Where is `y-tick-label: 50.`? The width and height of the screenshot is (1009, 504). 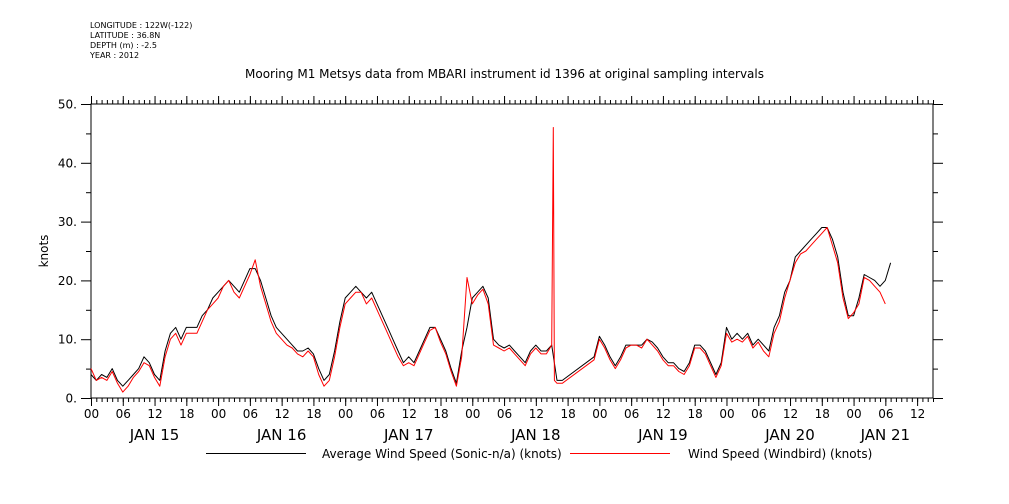 y-tick-label: 50. is located at coordinates (67, 105).